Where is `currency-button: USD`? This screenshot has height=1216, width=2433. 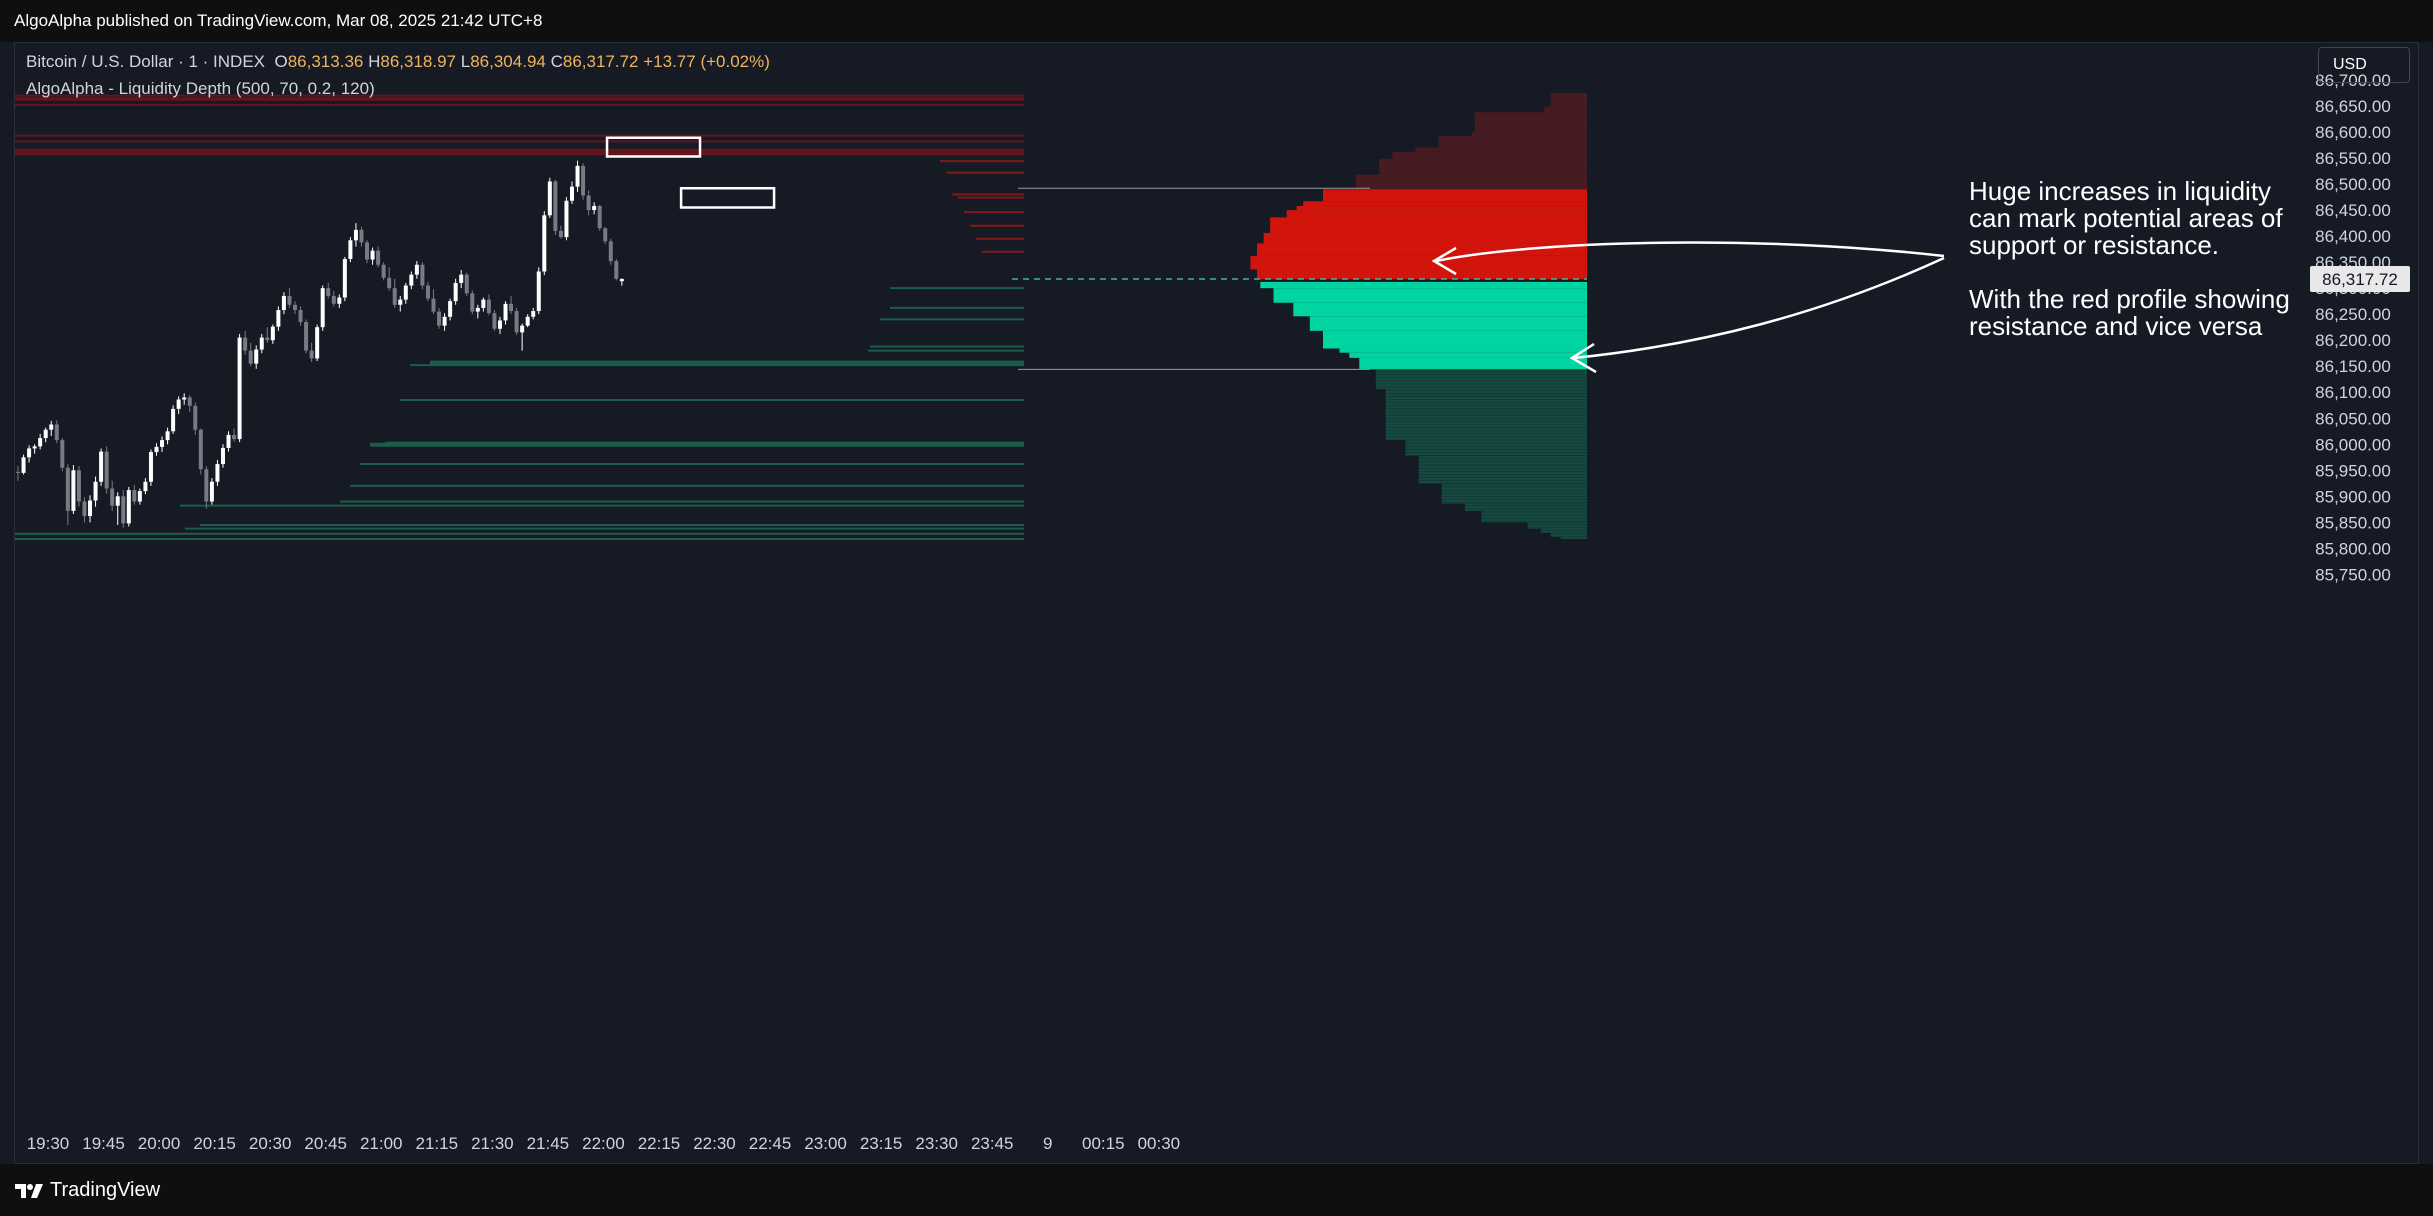 currency-button: USD is located at coordinates (2364, 65).